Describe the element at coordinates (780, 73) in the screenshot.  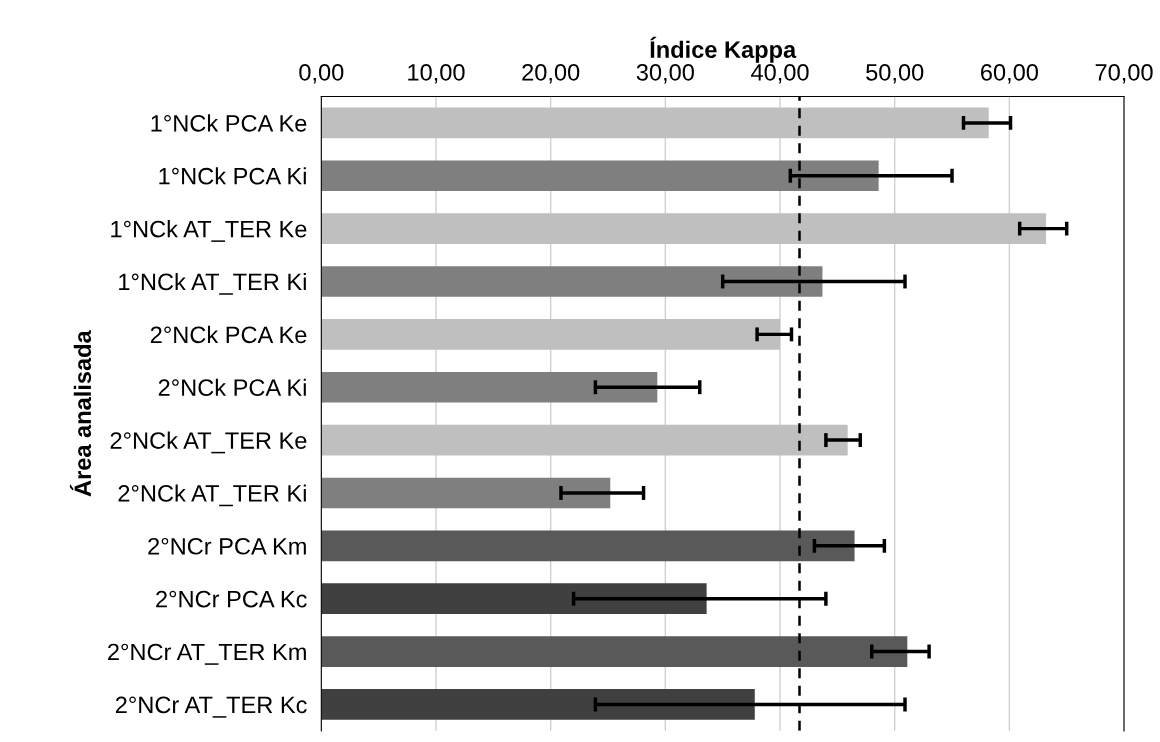
I see `x-tick-label: 40,00` at that location.